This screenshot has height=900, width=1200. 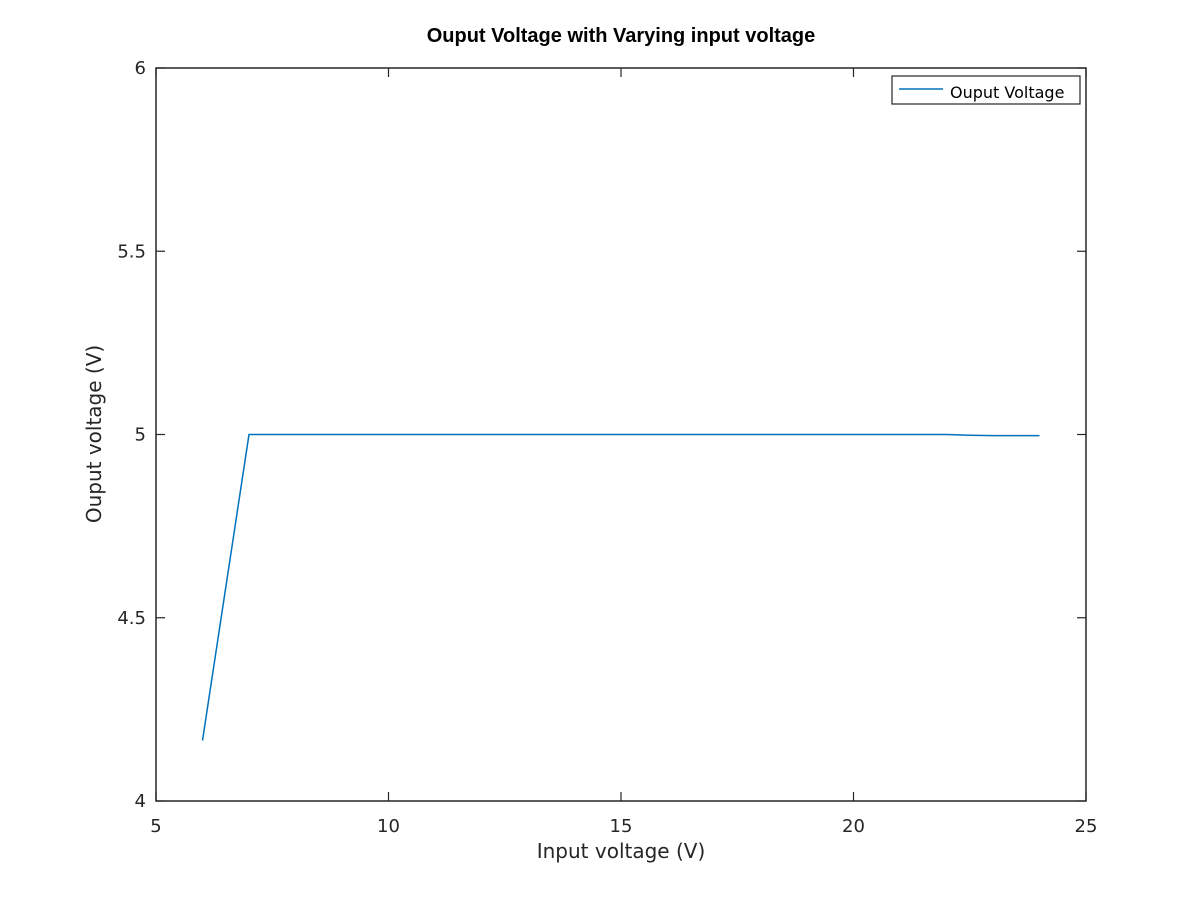 I want to click on x-tick-label: 20, so click(x=853, y=826).